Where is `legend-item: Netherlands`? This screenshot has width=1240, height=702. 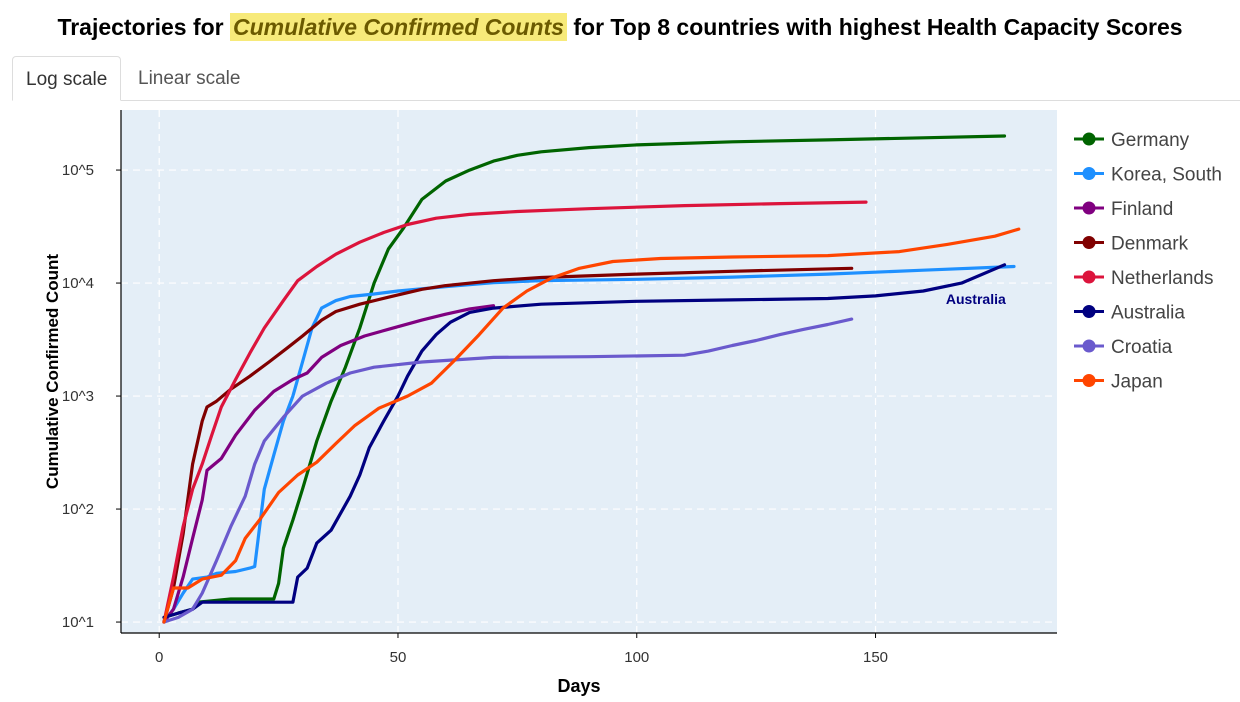 legend-item: Netherlands is located at coordinates (1143, 278).